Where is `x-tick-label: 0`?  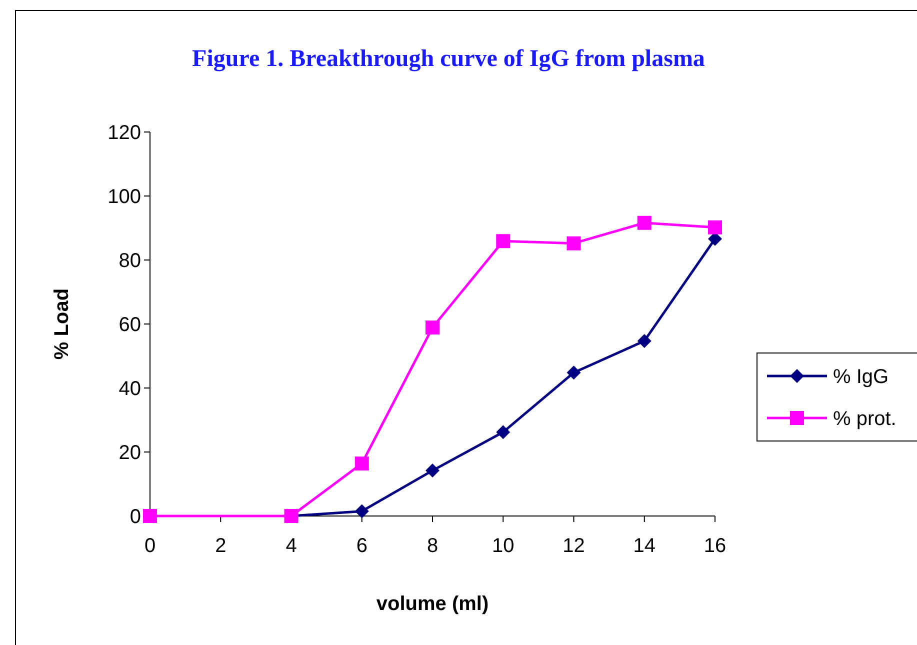
x-tick-label: 0 is located at coordinates (150, 546).